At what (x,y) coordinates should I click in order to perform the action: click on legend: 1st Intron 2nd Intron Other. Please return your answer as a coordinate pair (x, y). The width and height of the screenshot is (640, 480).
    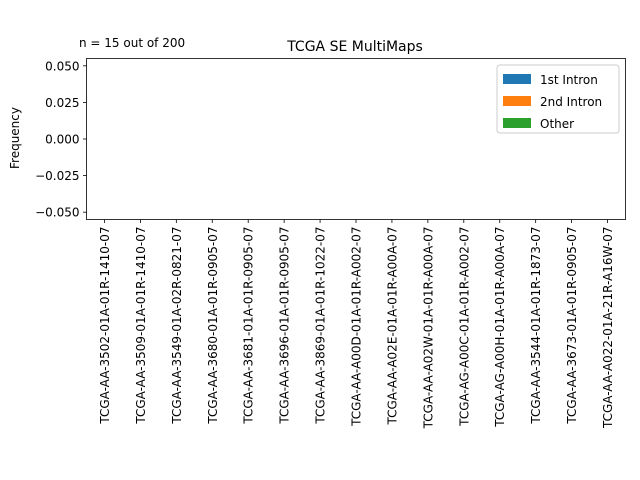
    Looking at the image, I should click on (558, 99).